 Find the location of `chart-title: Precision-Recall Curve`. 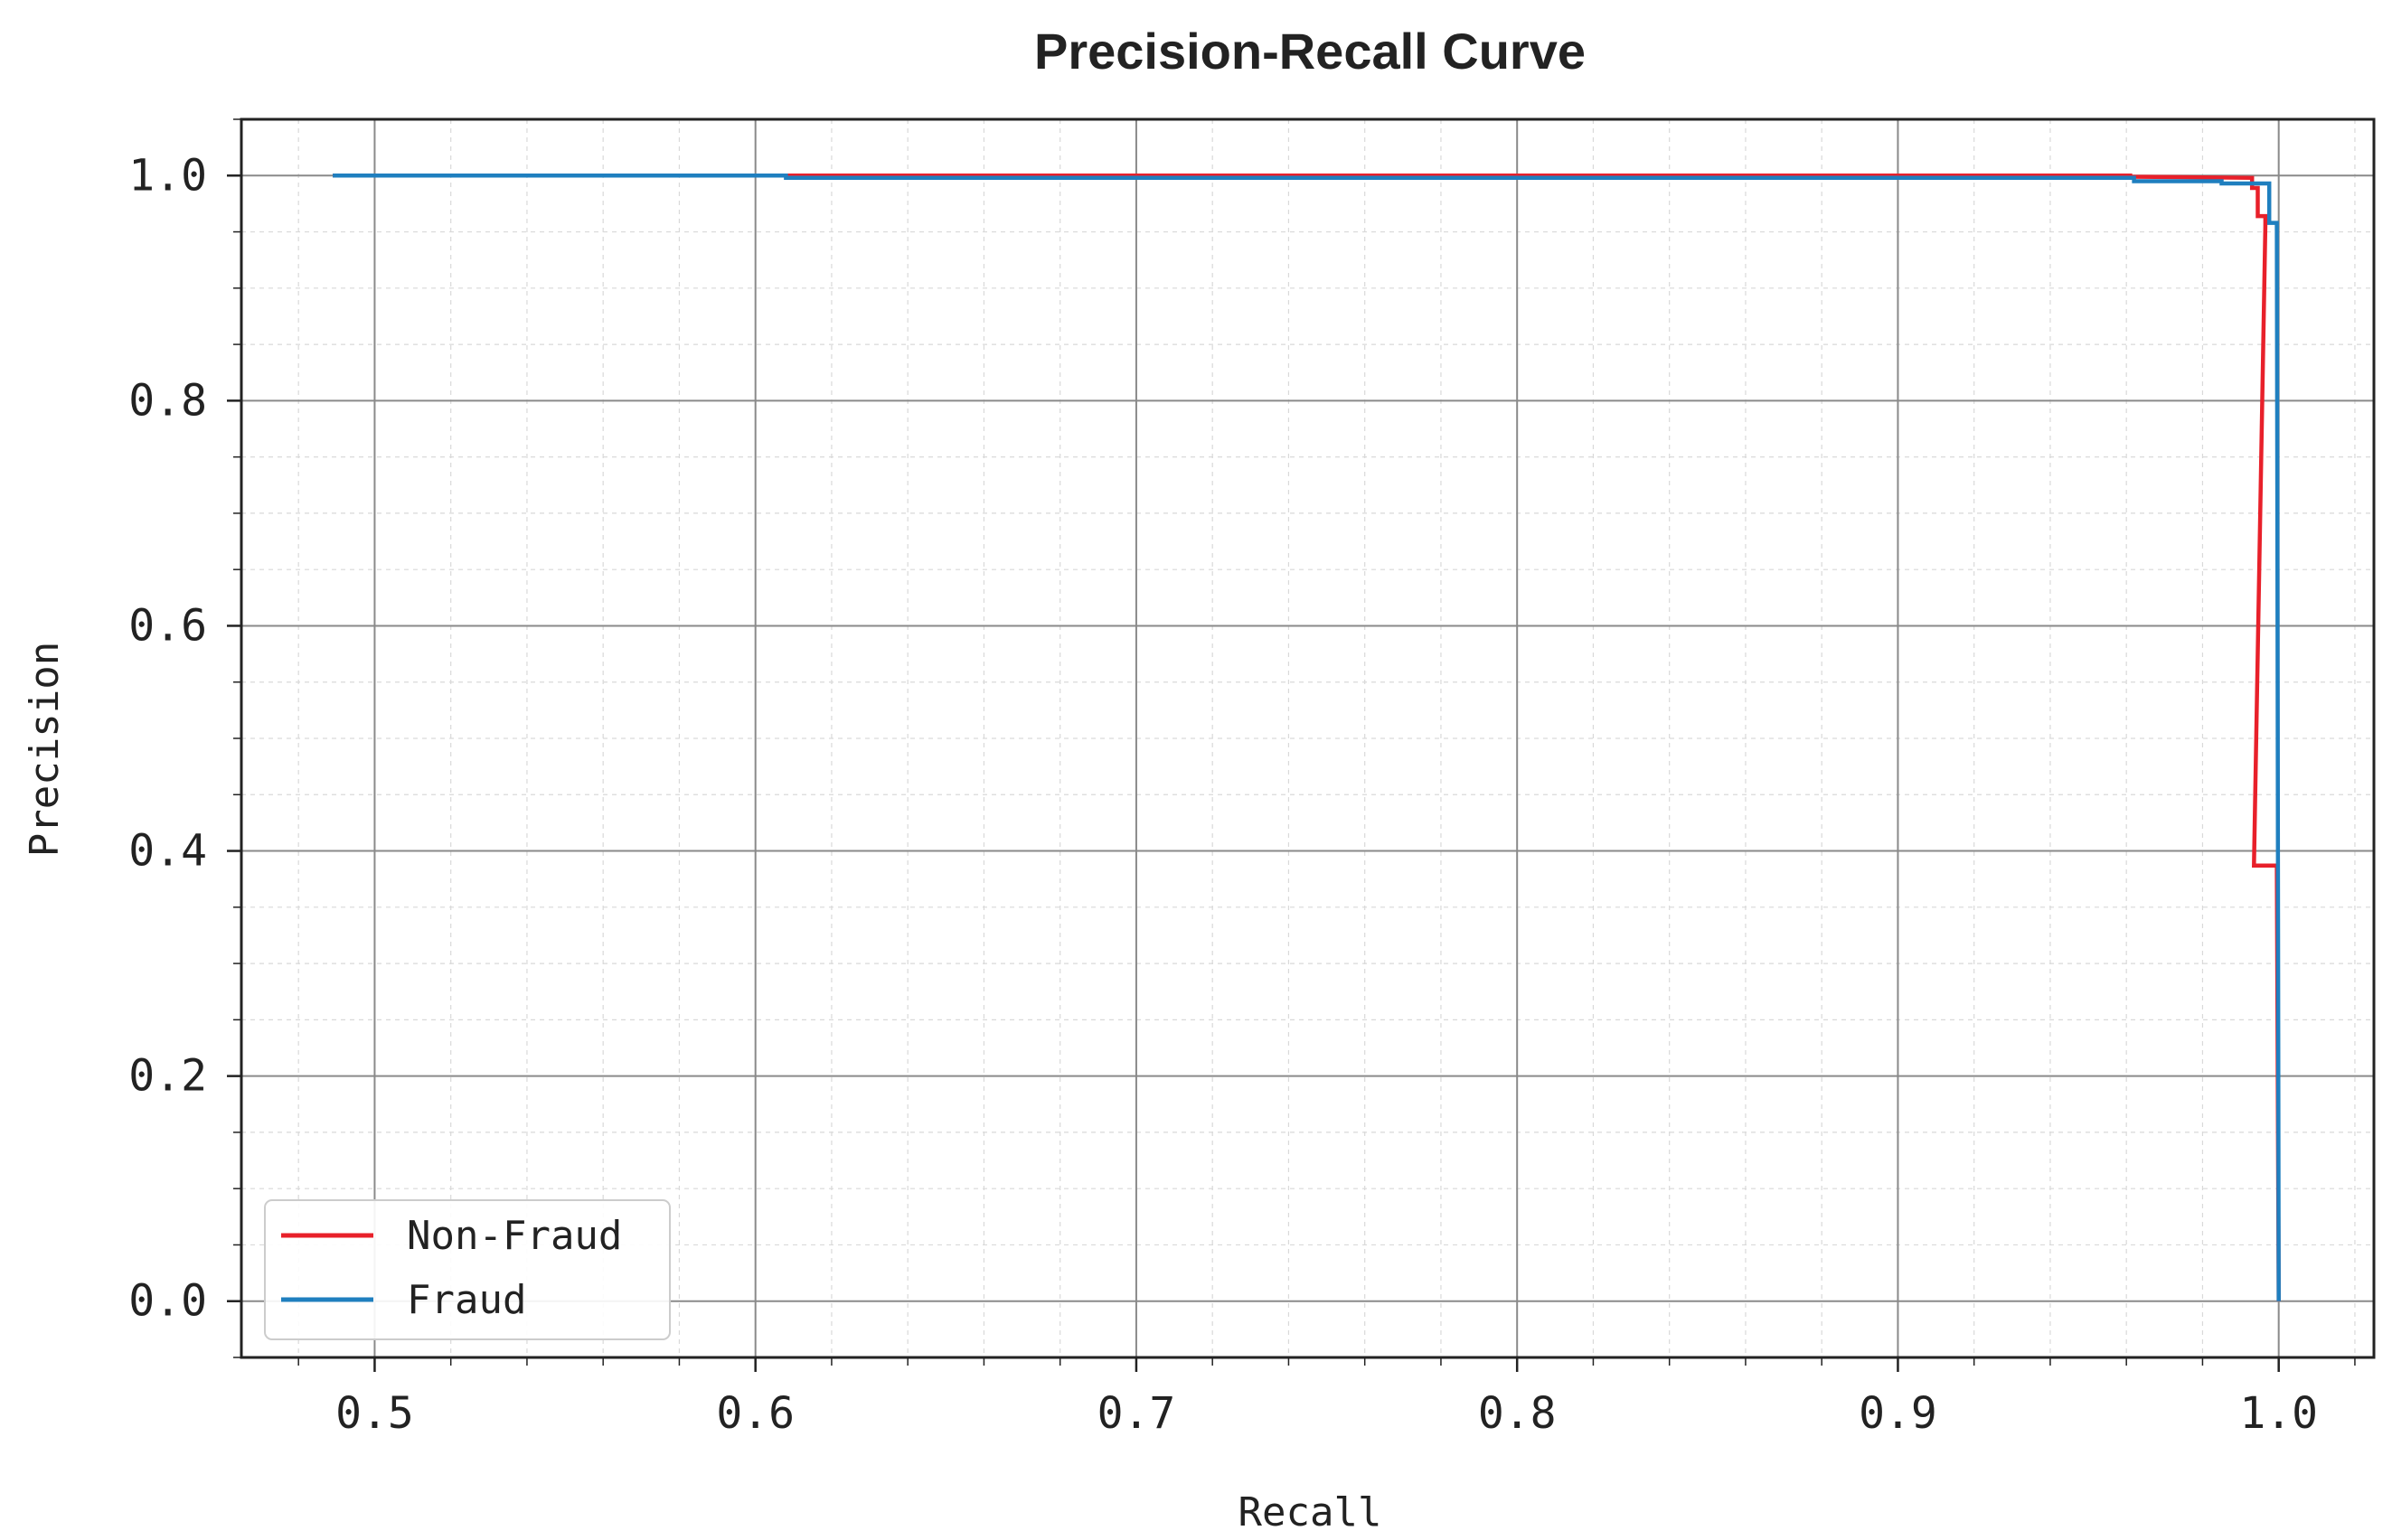

chart-title: Precision-Recall Curve is located at coordinates (1310, 51).